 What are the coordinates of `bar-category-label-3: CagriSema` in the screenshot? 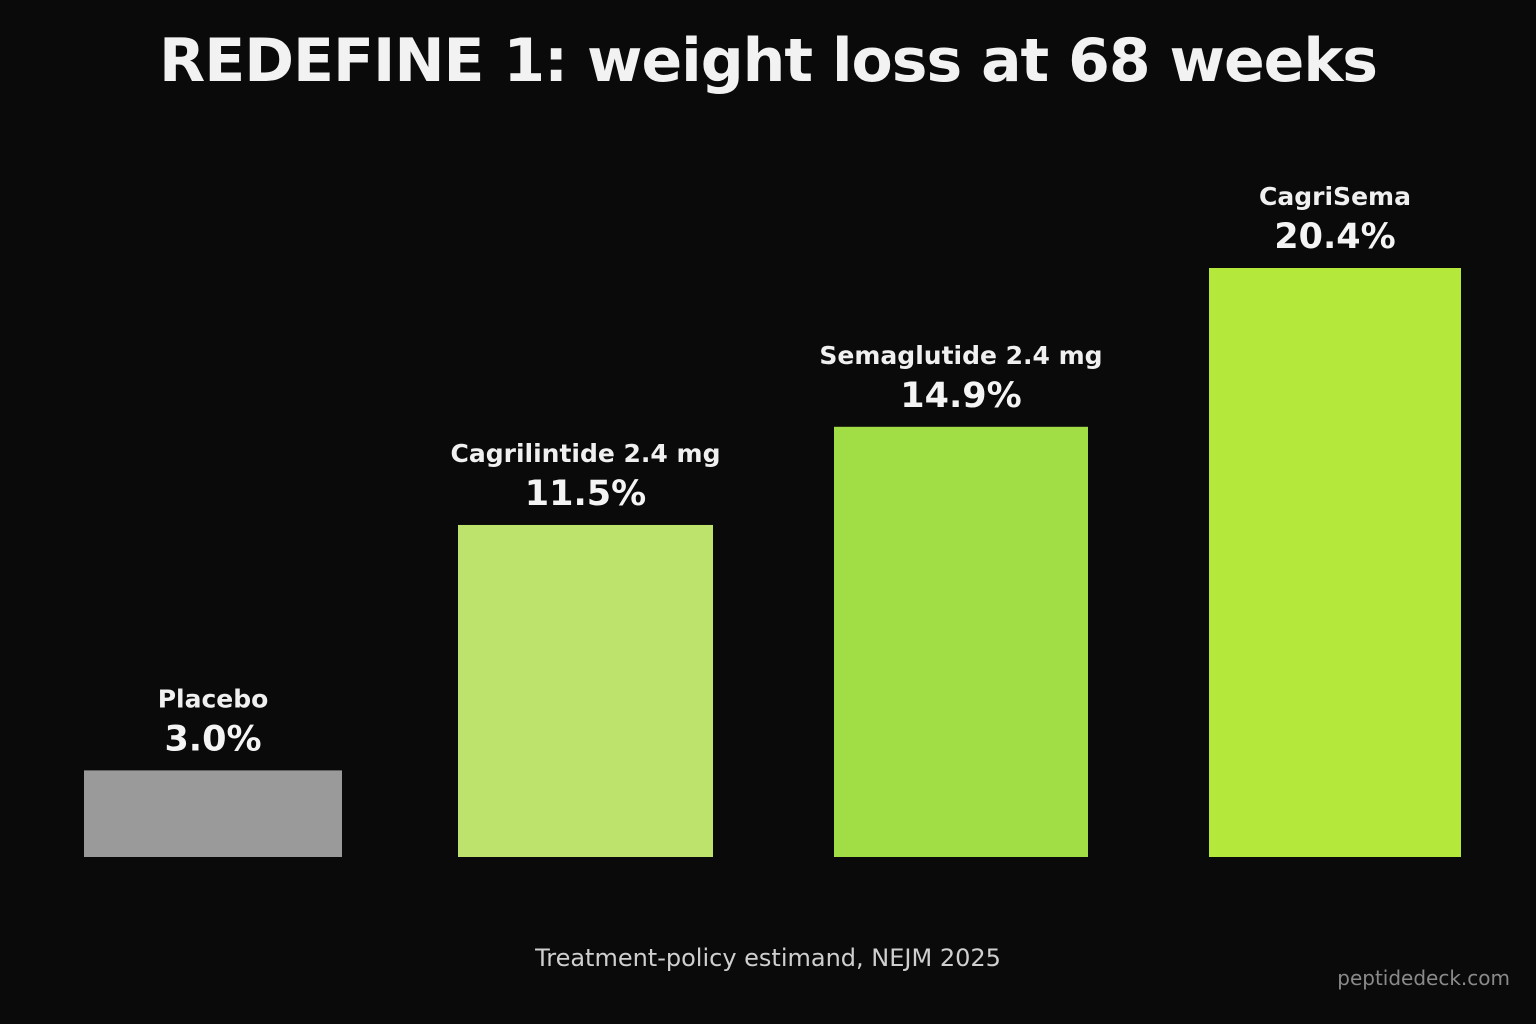 It's located at (1335, 196).